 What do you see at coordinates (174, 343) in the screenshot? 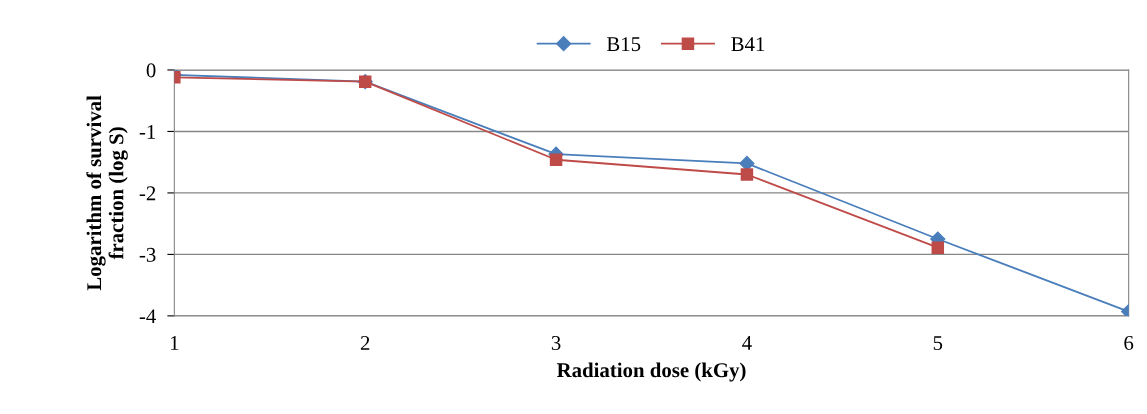
I see `x-tick-label: 1` at bounding box center [174, 343].